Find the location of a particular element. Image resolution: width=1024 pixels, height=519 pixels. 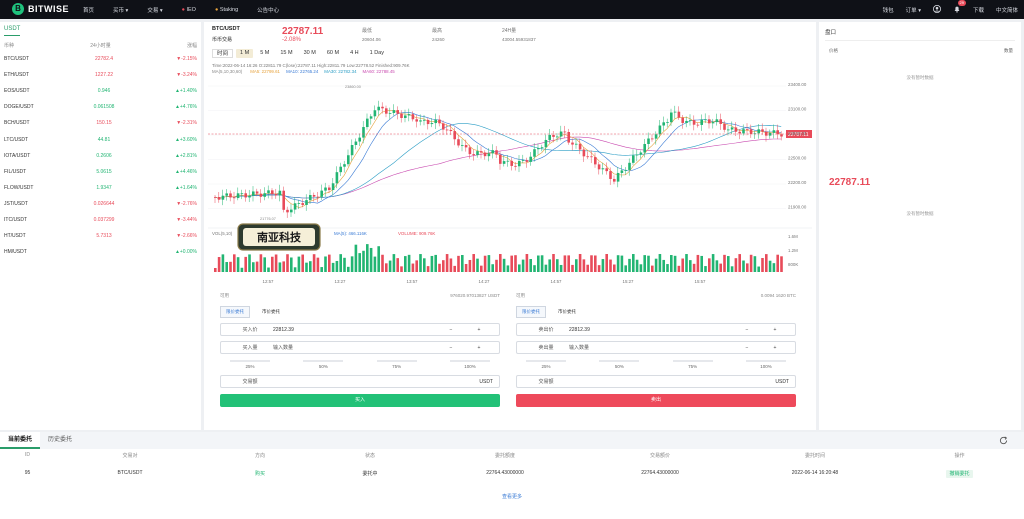

market-row: IOTA/USDT 0.2606 ▲+2.81% is located at coordinates (100, 156).